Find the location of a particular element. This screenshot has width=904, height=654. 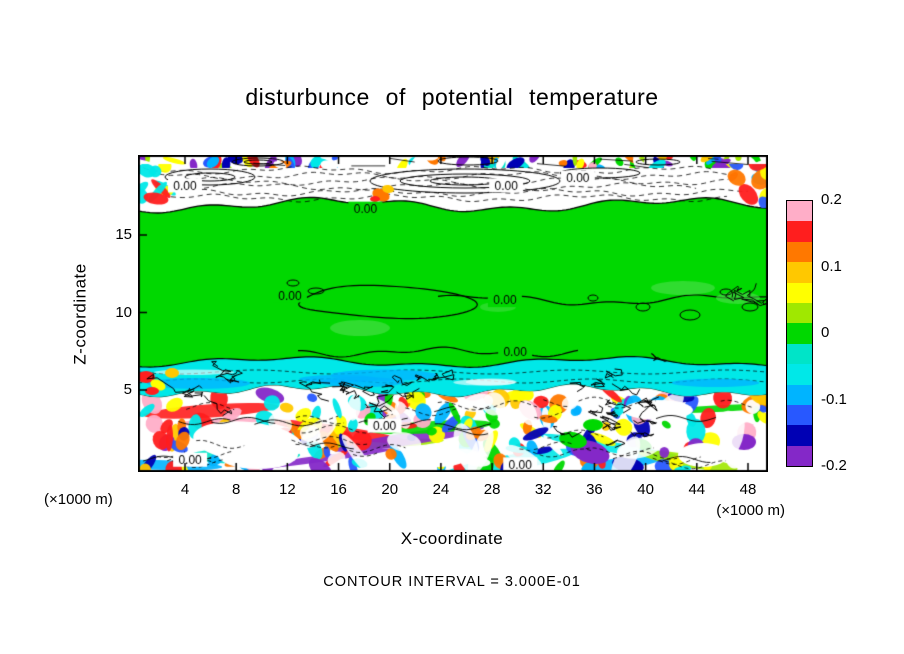

colorbar-tick-label: -0.1 is located at coordinates (834, 399).